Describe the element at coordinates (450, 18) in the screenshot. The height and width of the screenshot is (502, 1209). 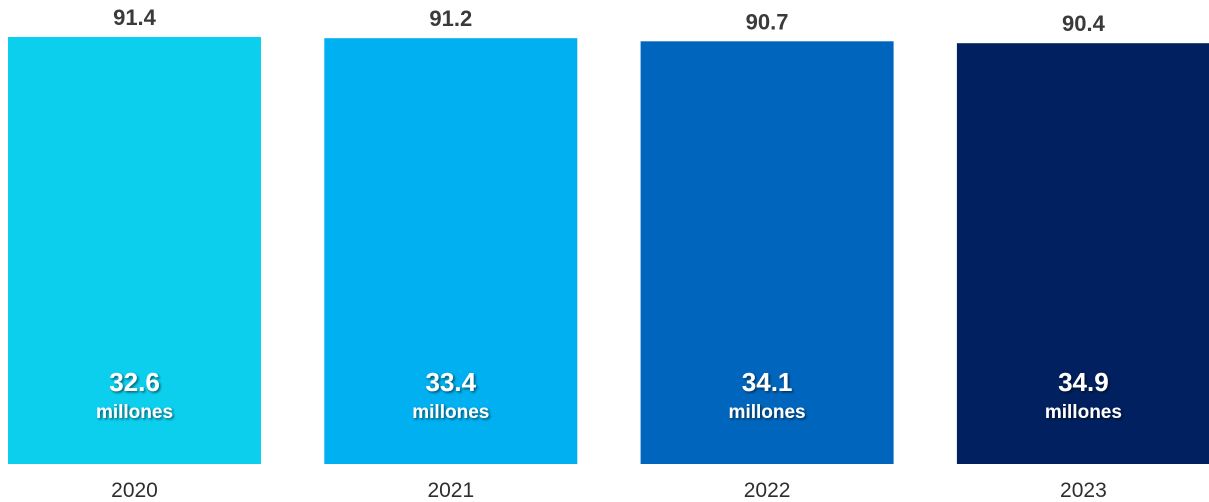
I see `bar-value-label: 91.2` at that location.